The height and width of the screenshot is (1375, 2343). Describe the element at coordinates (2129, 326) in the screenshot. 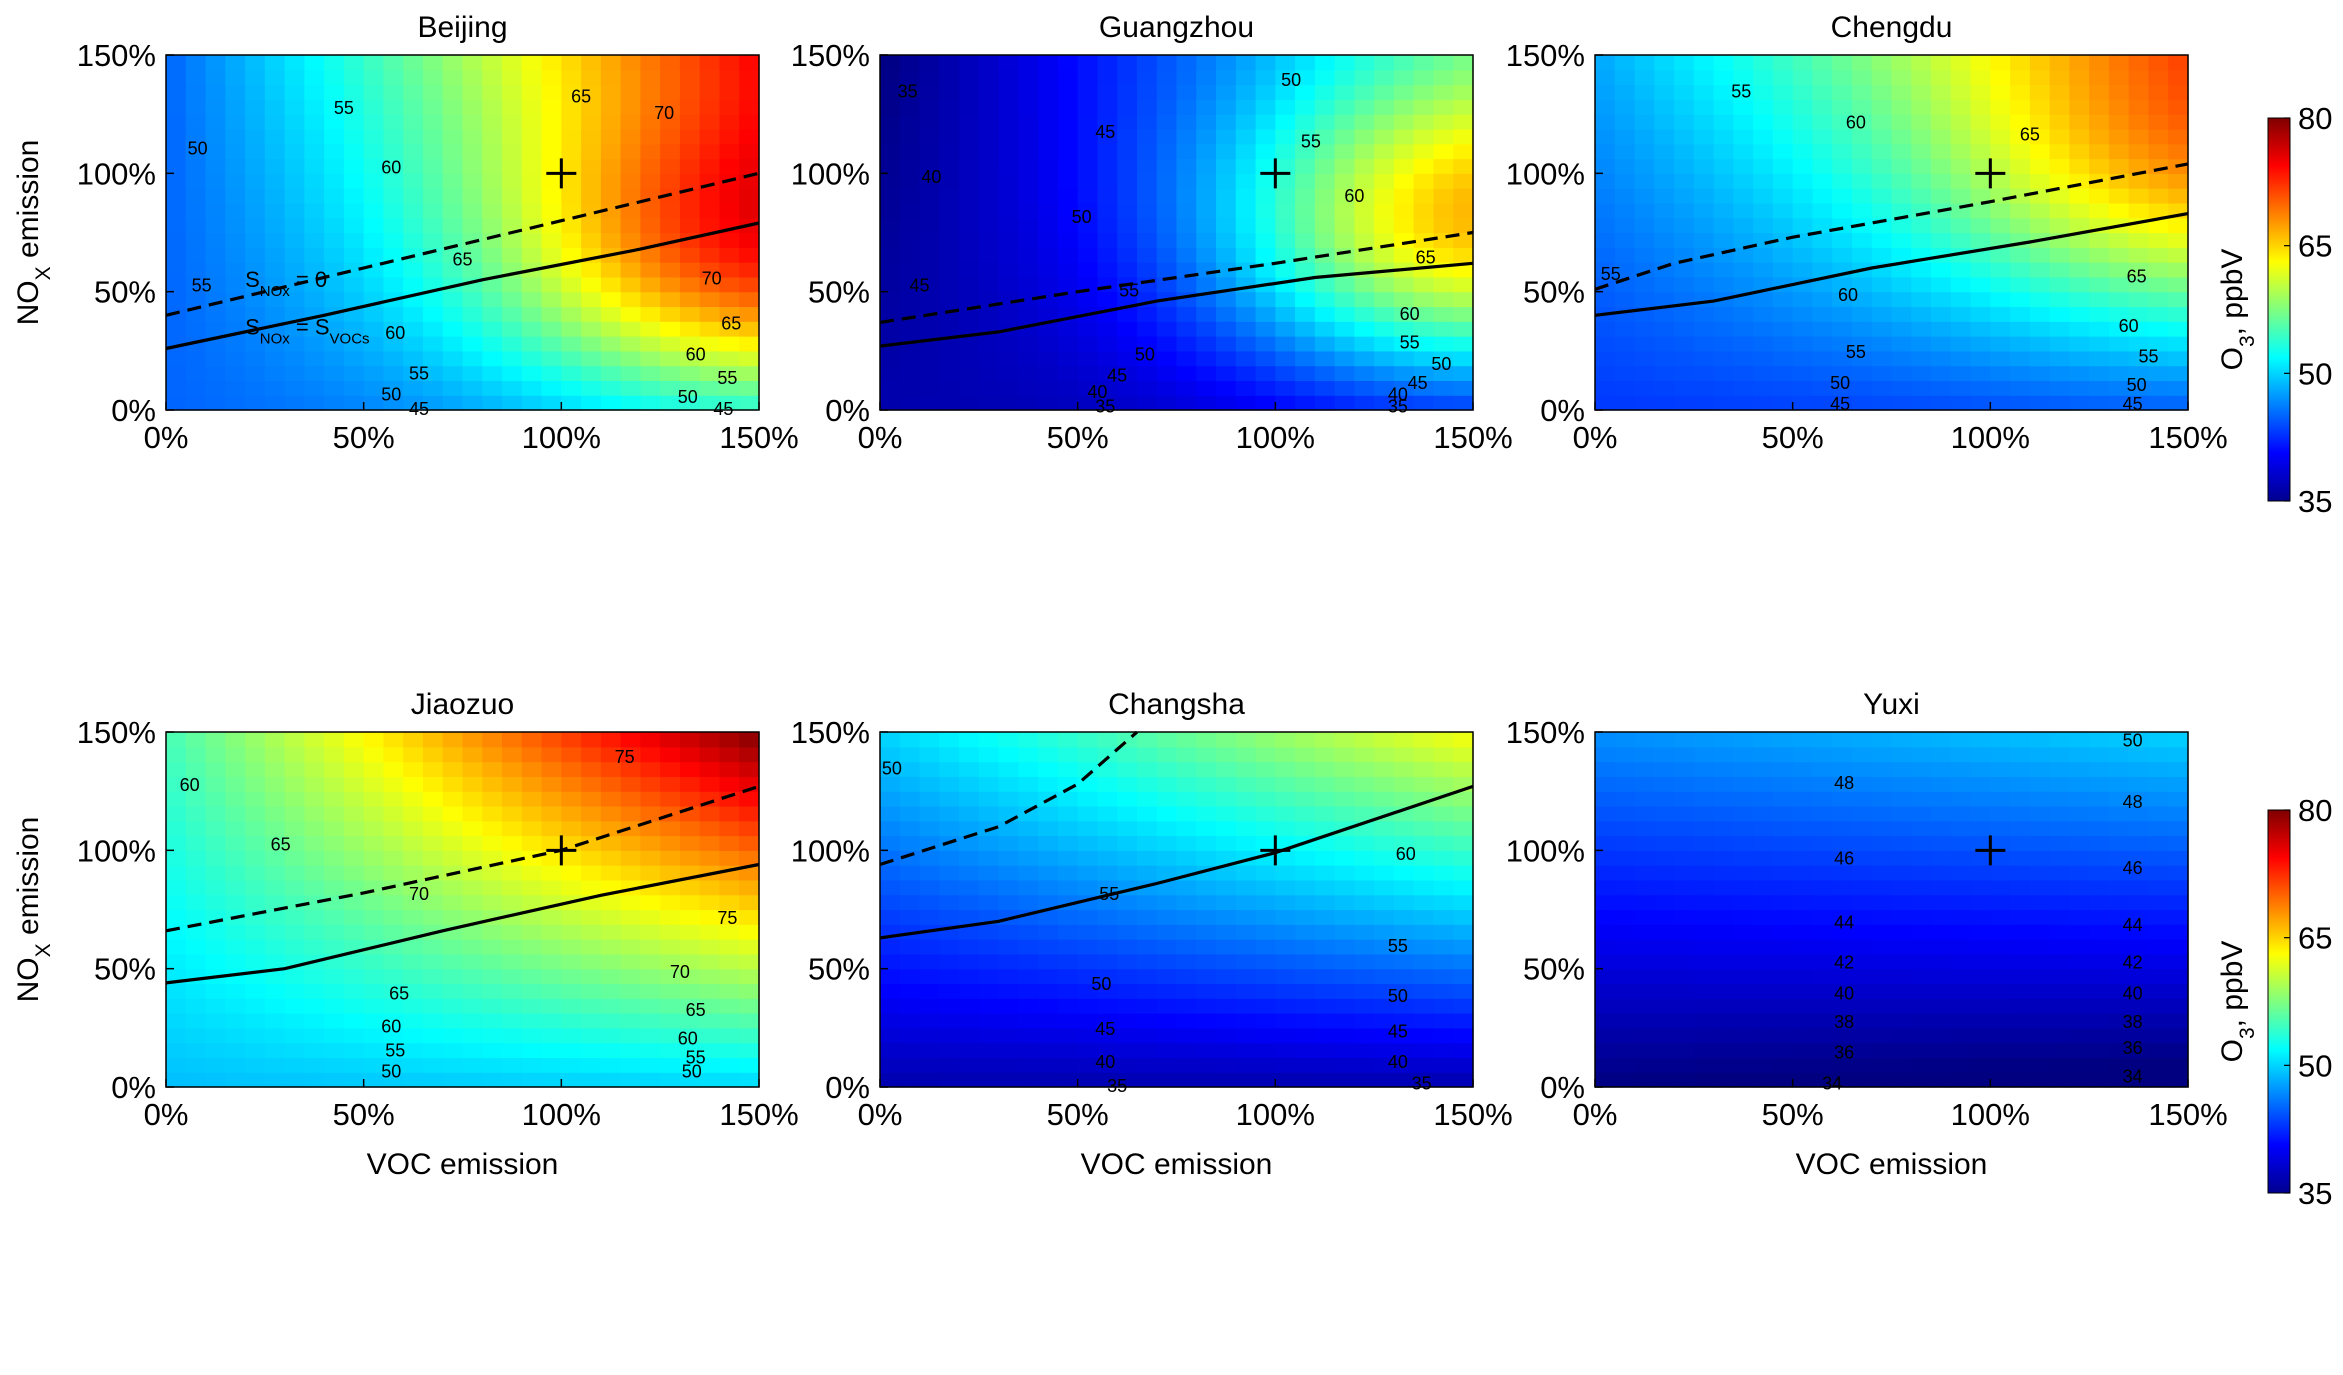

I see `contour-label: 60` at that location.